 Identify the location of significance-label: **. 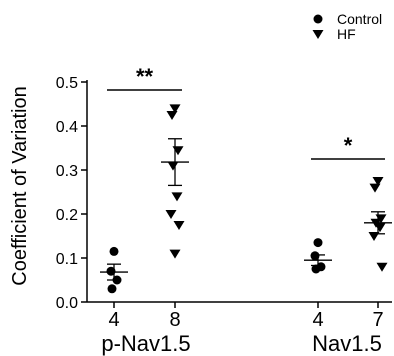
(145, 76).